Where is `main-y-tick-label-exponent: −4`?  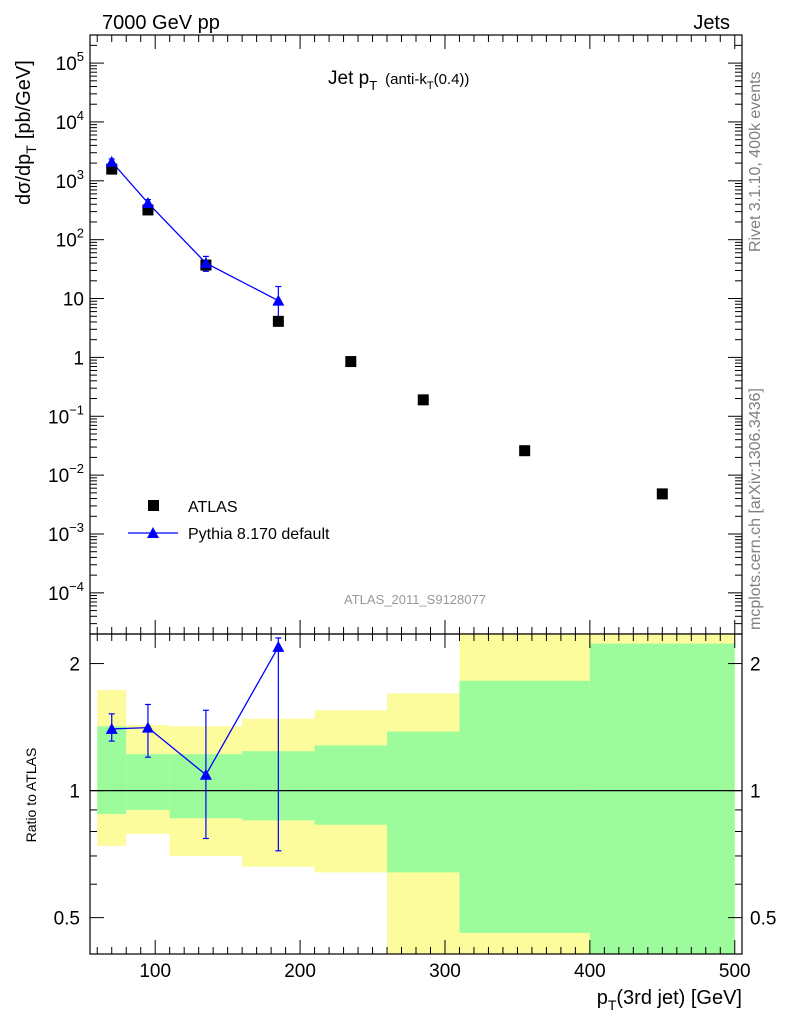 main-y-tick-label-exponent: −4 is located at coordinates (76, 586).